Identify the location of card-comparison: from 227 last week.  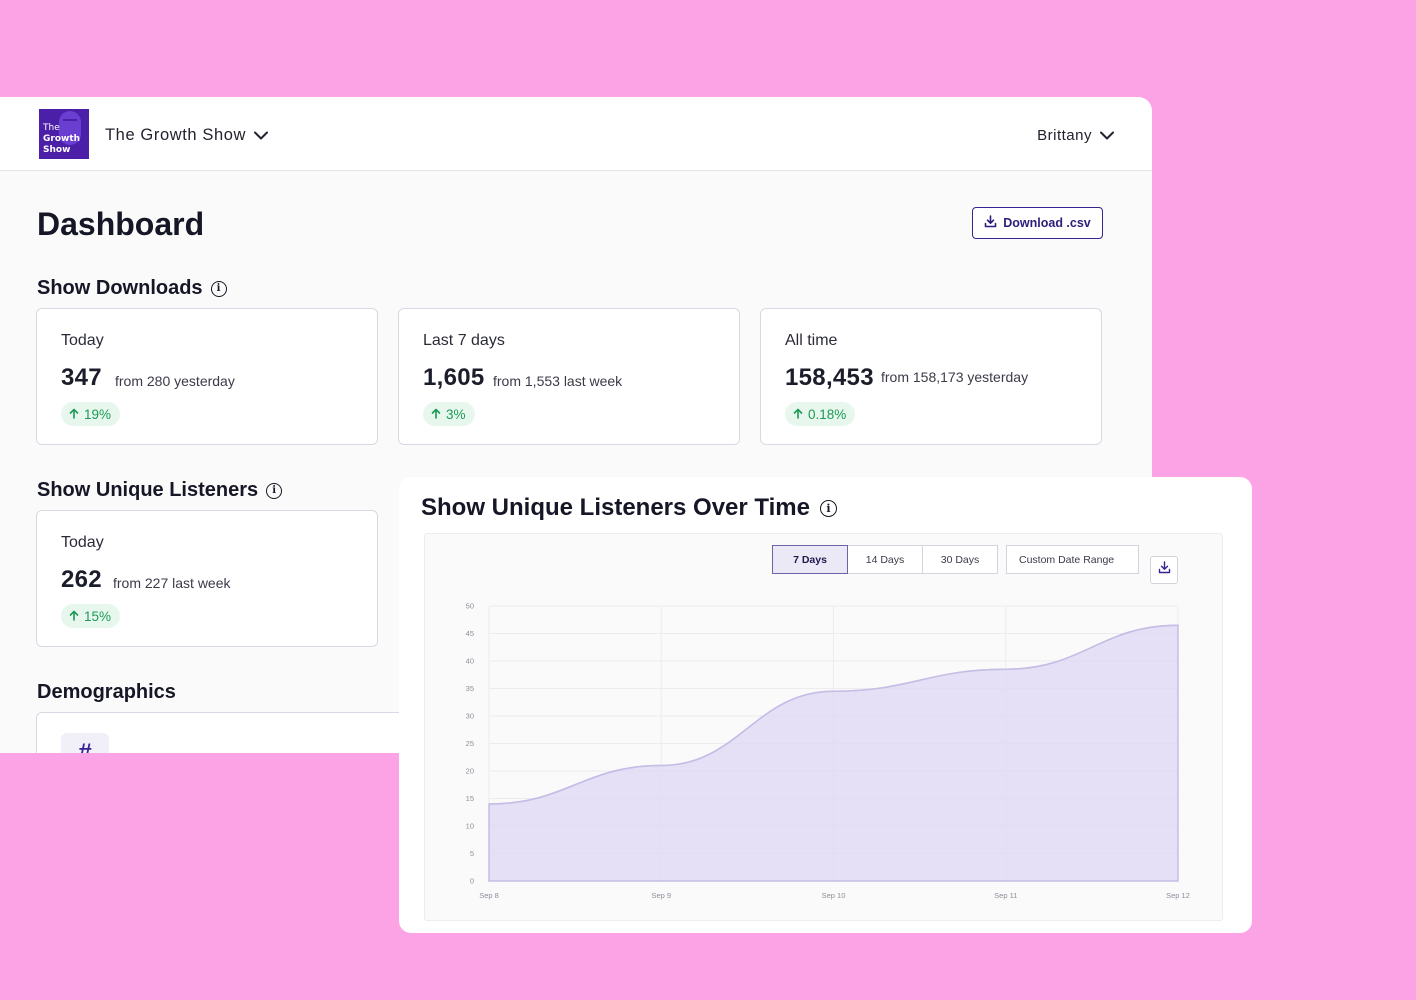
(172, 583).